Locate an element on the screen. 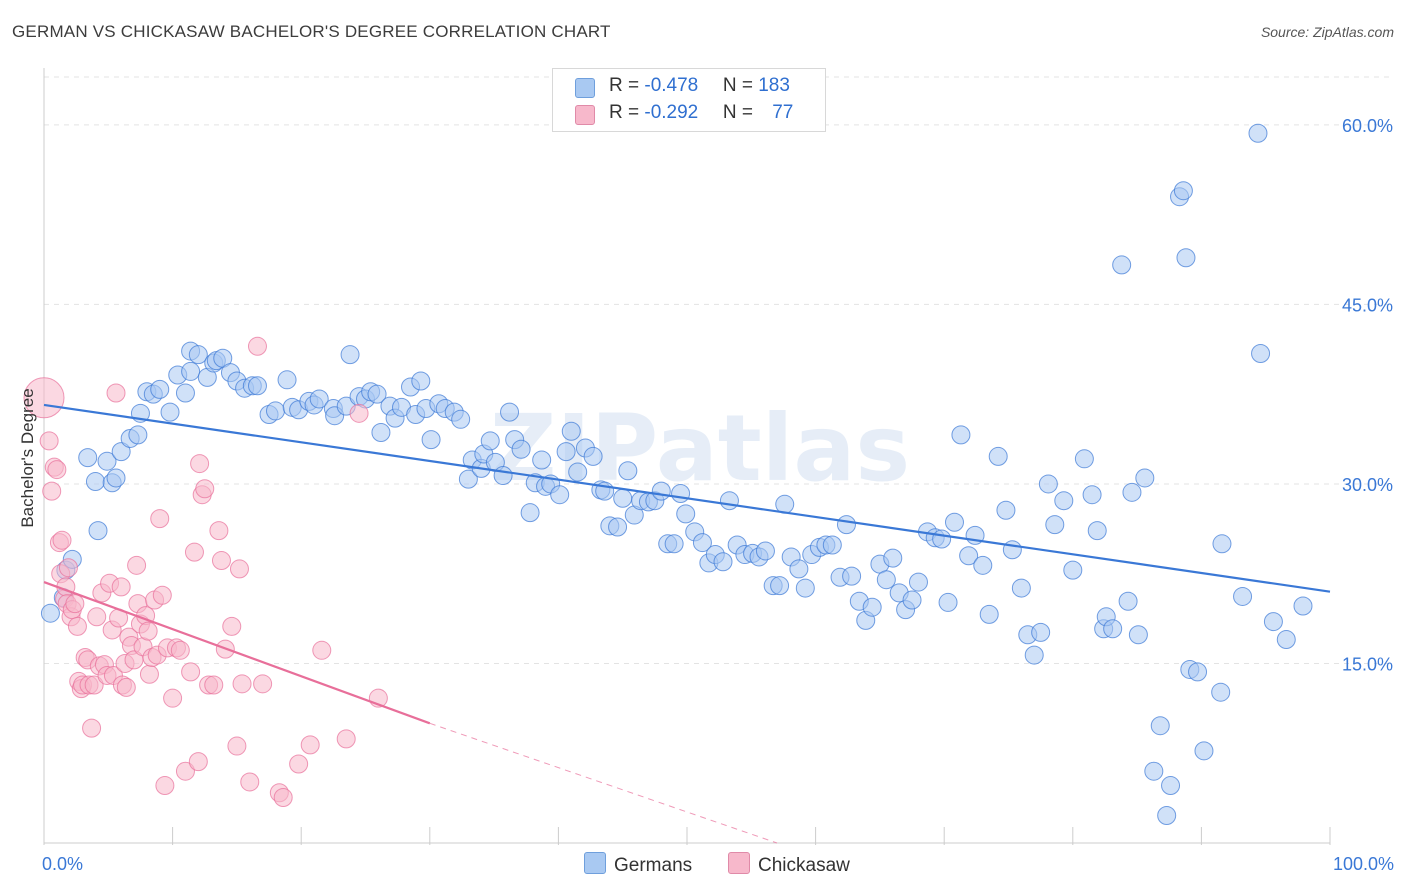 The width and height of the screenshot is (1406, 892). y-tick-label: 60.0% is located at coordinates (1367, 126).